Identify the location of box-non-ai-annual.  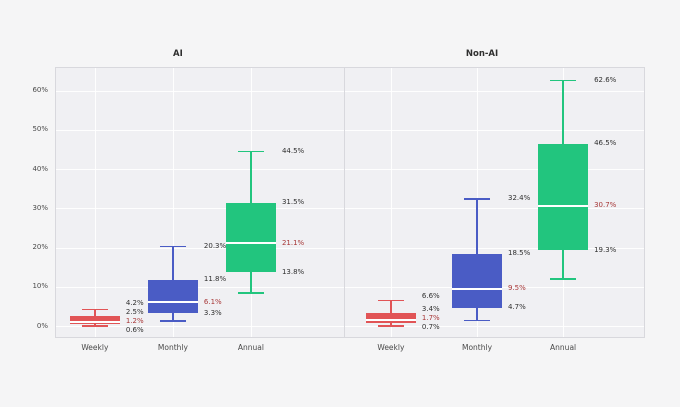
(563, 197).